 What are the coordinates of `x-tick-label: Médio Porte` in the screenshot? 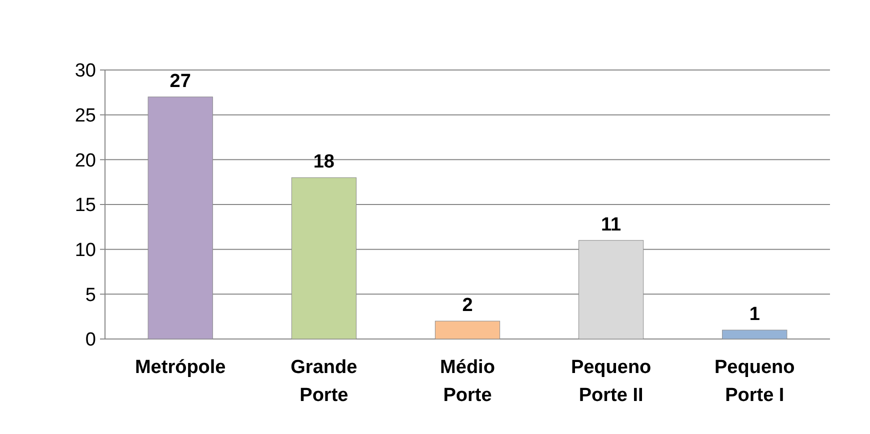 It's located at (467, 381).